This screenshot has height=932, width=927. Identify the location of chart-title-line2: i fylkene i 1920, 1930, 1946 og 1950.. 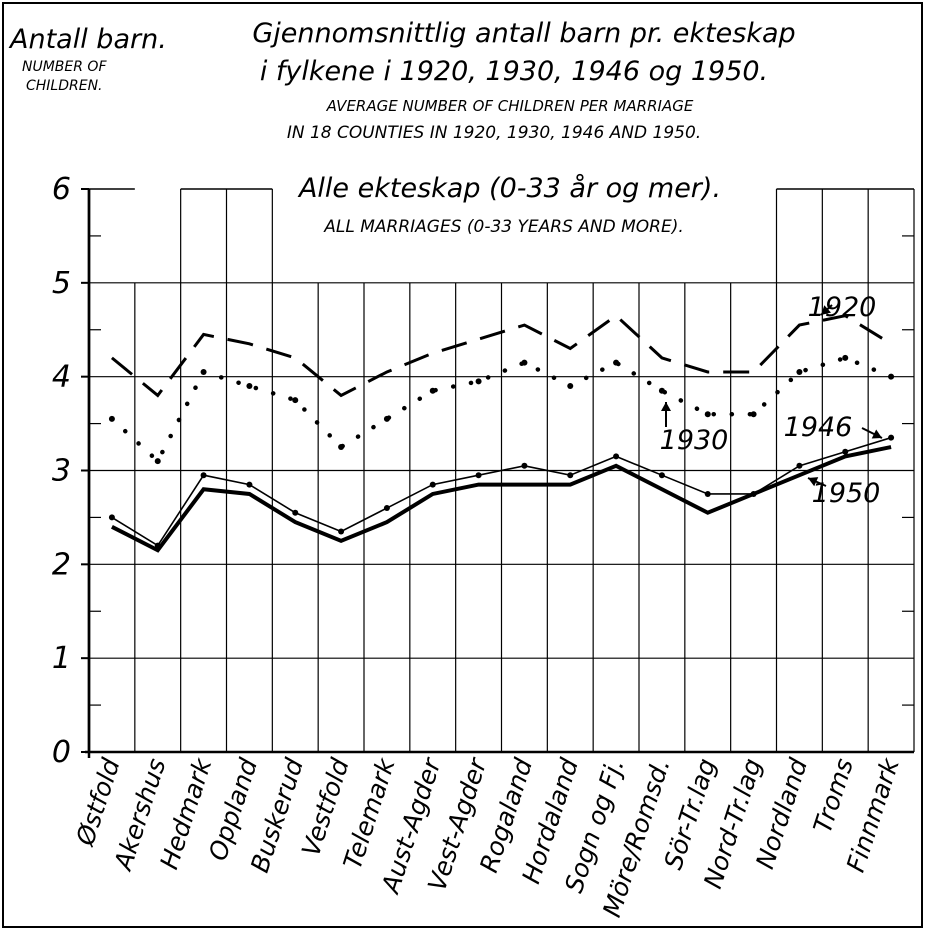
(514, 71).